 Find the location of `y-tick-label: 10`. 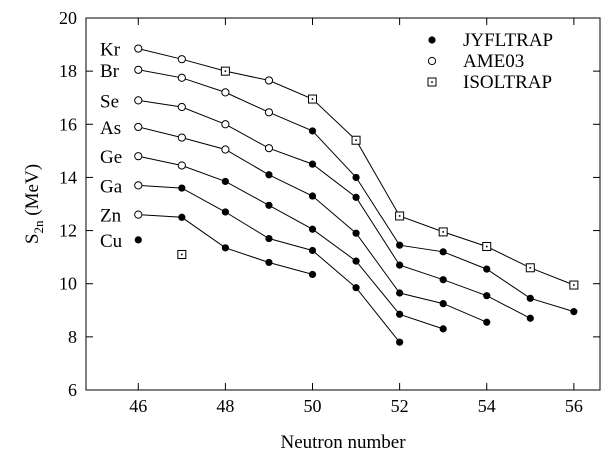

y-tick-label: 10 is located at coordinates (68, 284).